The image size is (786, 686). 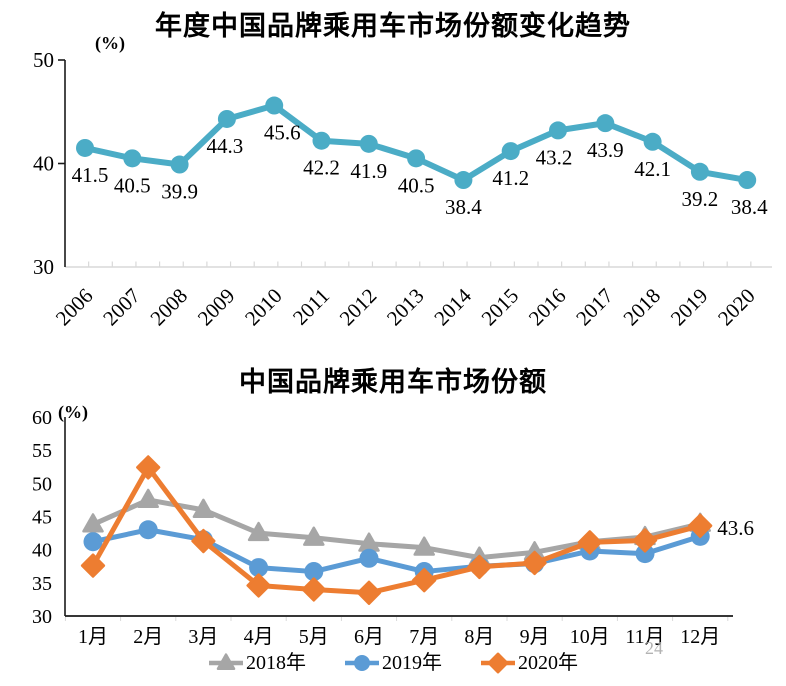 What do you see at coordinates (225, 146) in the screenshot?
I see `annual-data-label: 44.3` at bounding box center [225, 146].